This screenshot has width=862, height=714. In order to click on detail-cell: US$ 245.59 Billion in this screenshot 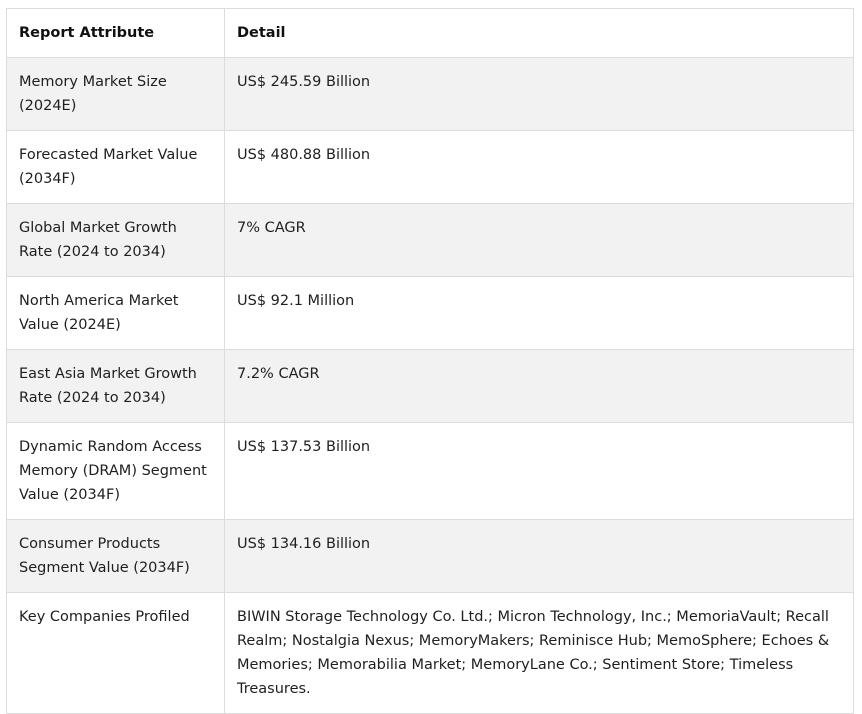, I will do `click(539, 94)`.